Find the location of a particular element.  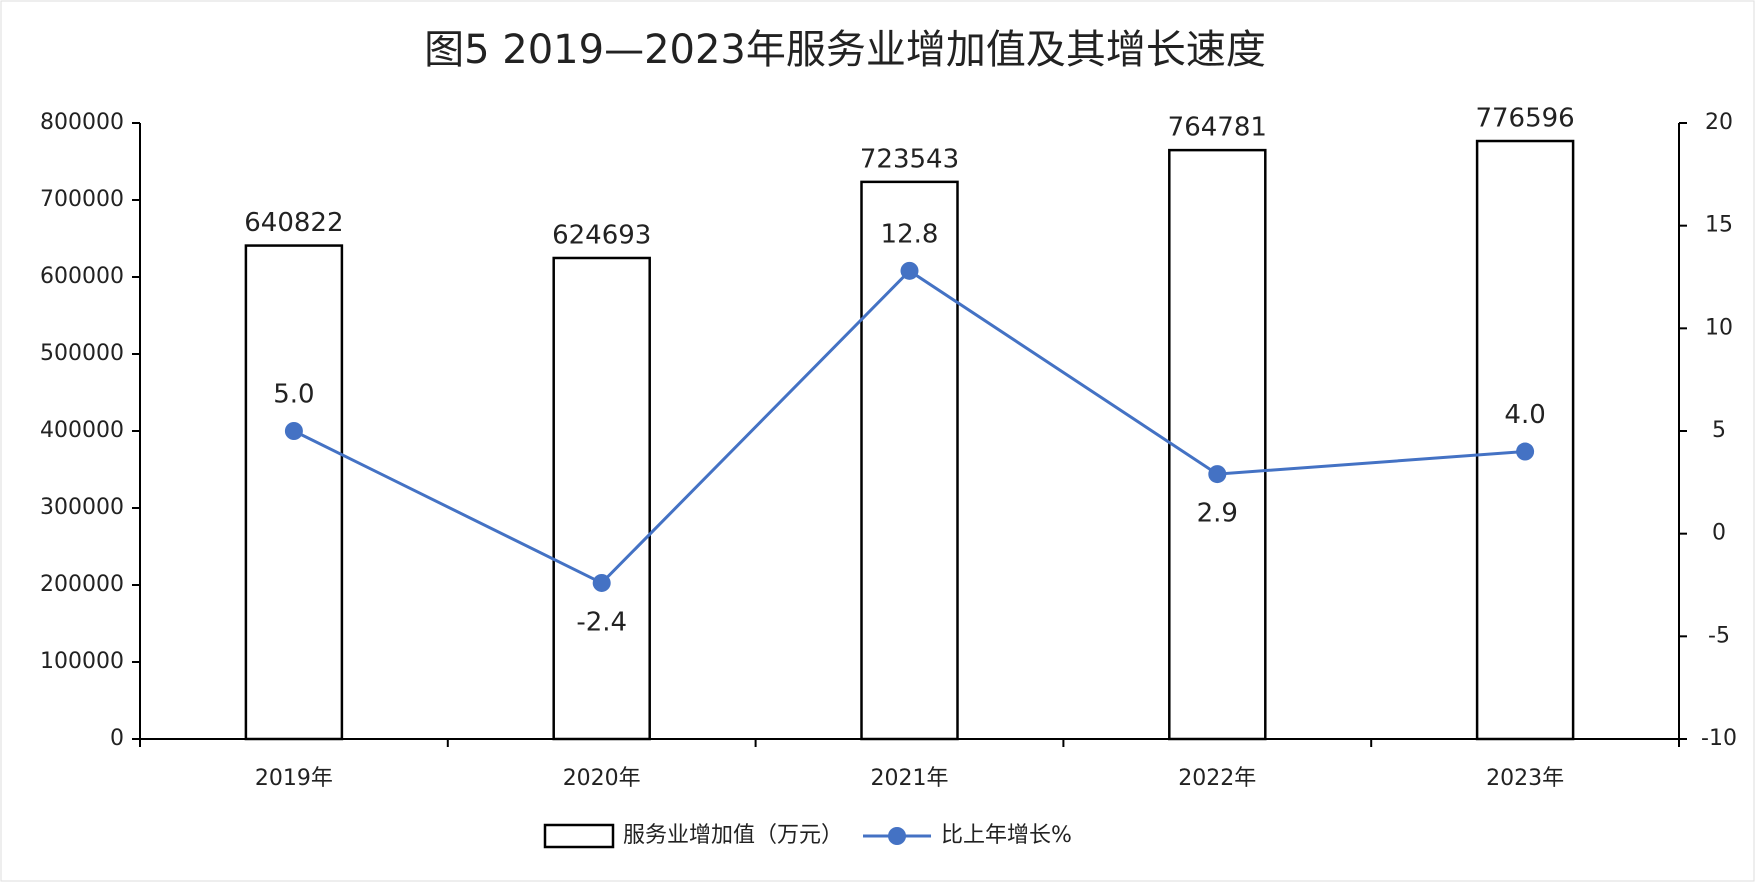

y2-tick-label: 5 is located at coordinates (1719, 430).